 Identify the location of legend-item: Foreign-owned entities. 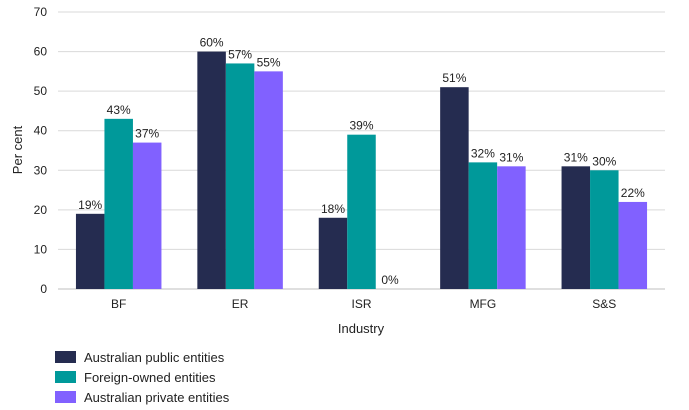
(142, 377).